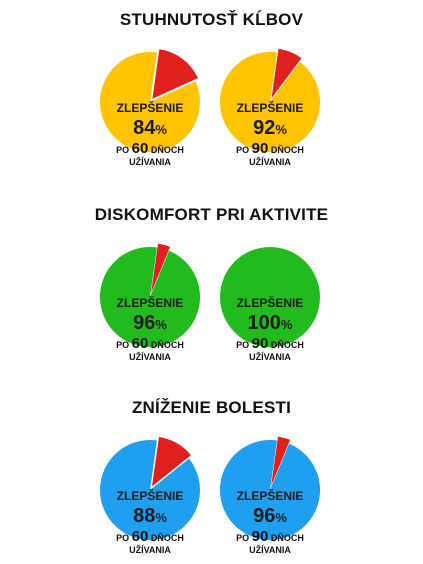 The image size is (423, 564). What do you see at coordinates (270, 128) in the screenshot?
I see `pie-value-label: 92%` at bounding box center [270, 128].